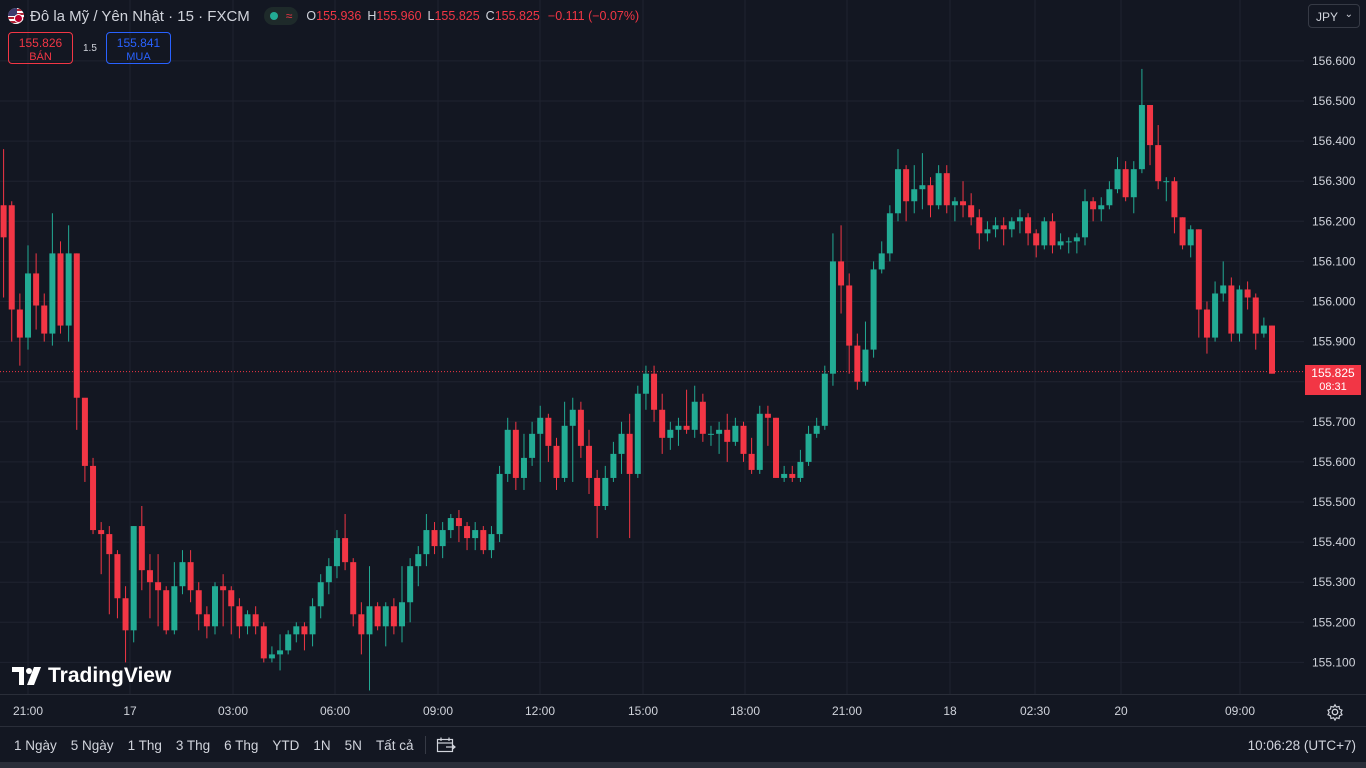 The height and width of the screenshot is (768, 1366). What do you see at coordinates (517, 16) in the screenshot?
I see `close-value: 155.825` at bounding box center [517, 16].